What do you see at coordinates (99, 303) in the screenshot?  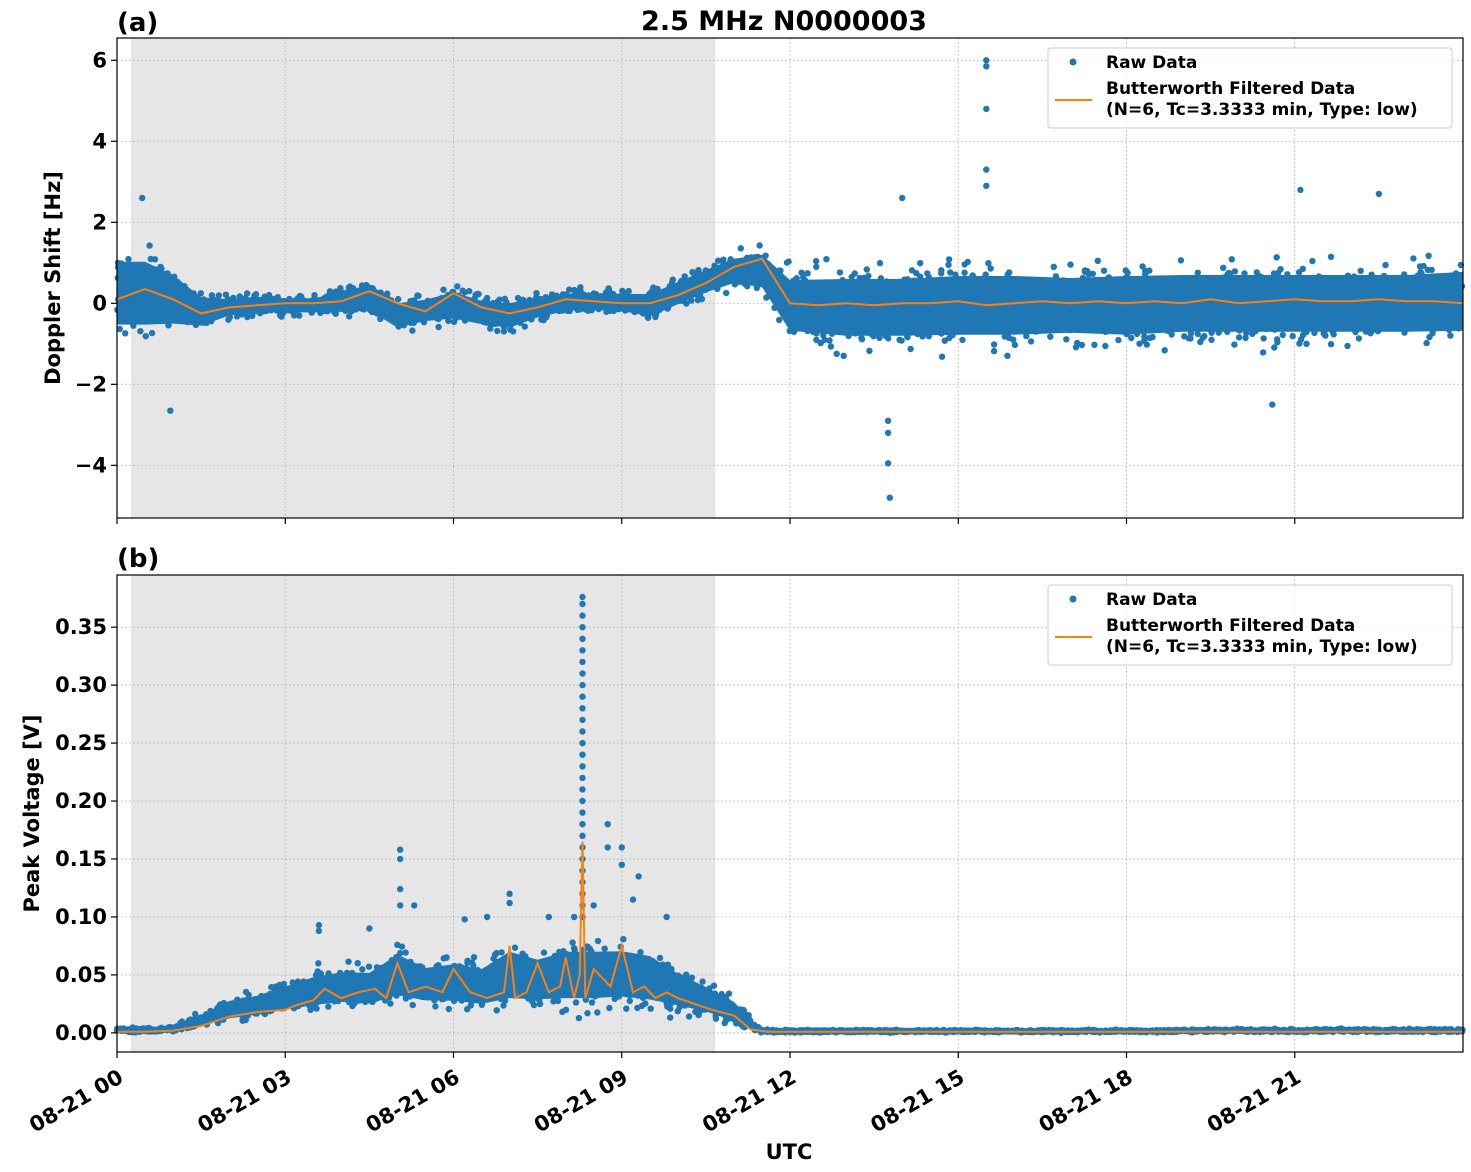 I see `y-tick-label: 0` at bounding box center [99, 303].